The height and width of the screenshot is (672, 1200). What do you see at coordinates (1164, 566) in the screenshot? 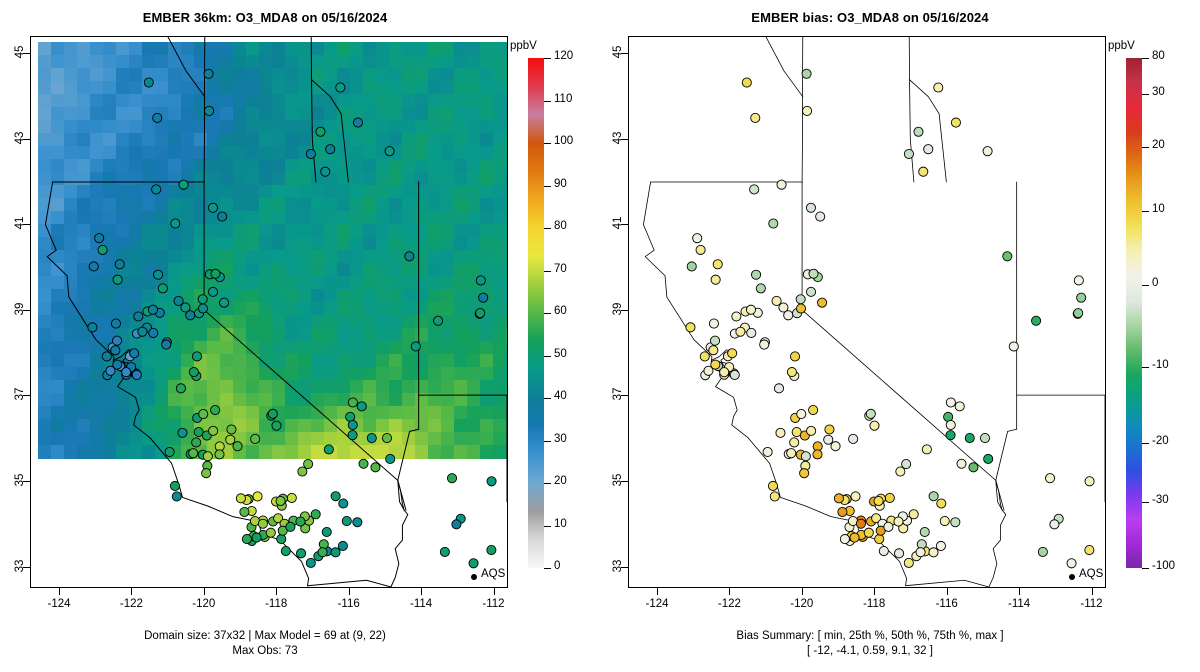
I see `colorbar-tick-label: -100` at bounding box center [1164, 566].